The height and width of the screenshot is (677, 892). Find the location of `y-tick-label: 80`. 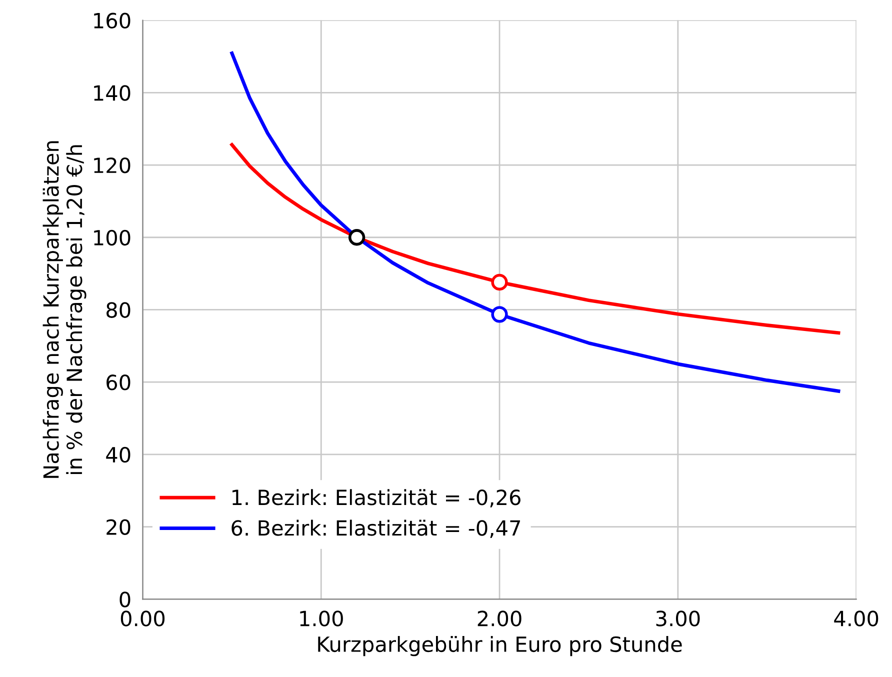

y-tick-label: 80 is located at coordinates (118, 310).